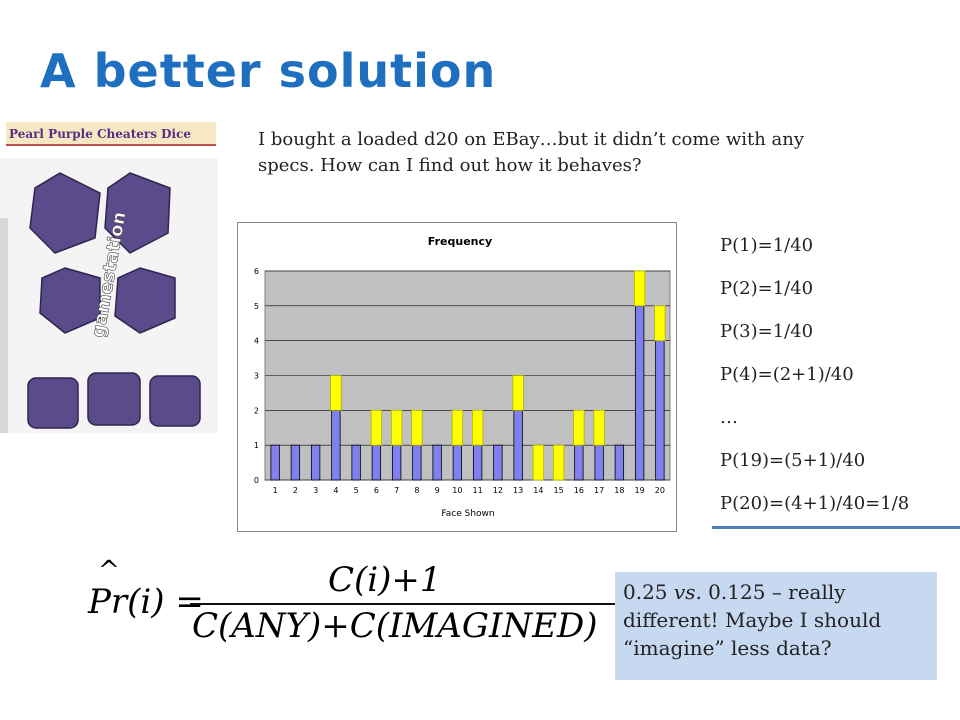  I want to click on y-tick-label: 6, so click(256, 271).